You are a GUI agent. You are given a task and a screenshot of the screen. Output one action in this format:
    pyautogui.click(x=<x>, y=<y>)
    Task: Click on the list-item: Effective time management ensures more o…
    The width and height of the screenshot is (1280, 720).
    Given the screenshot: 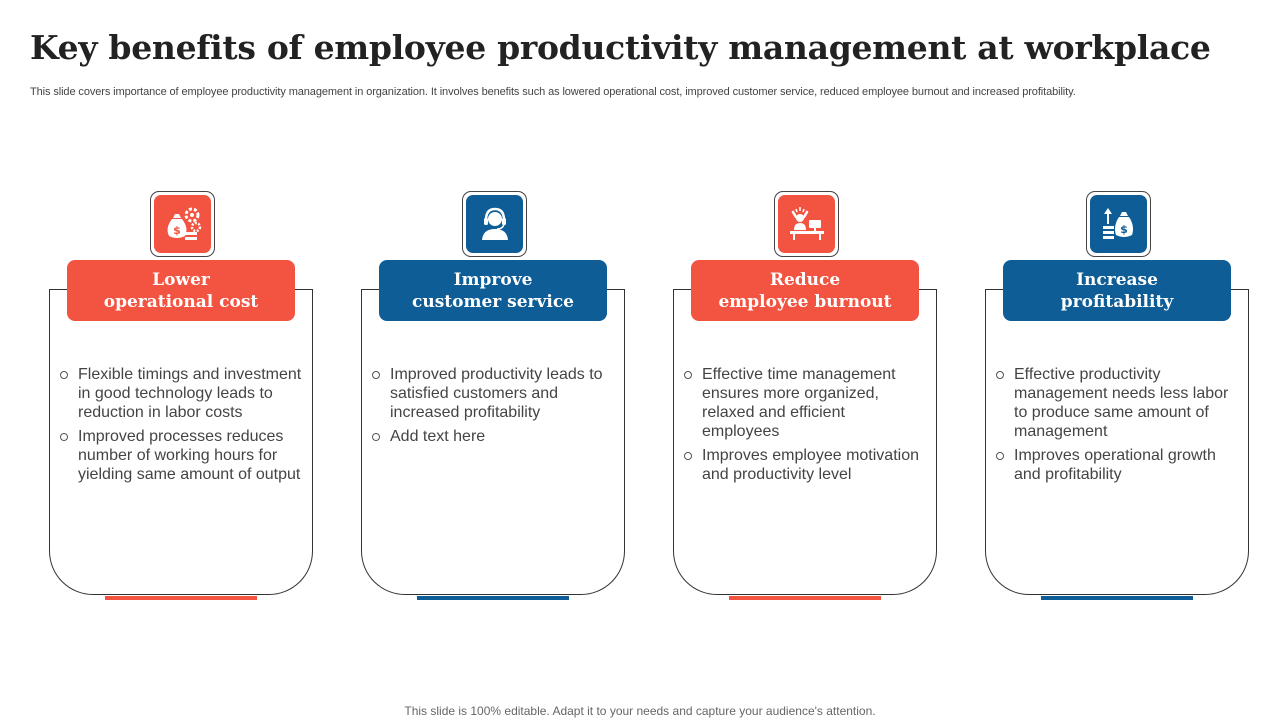 What is the action you would take?
    pyautogui.click(x=805, y=403)
    